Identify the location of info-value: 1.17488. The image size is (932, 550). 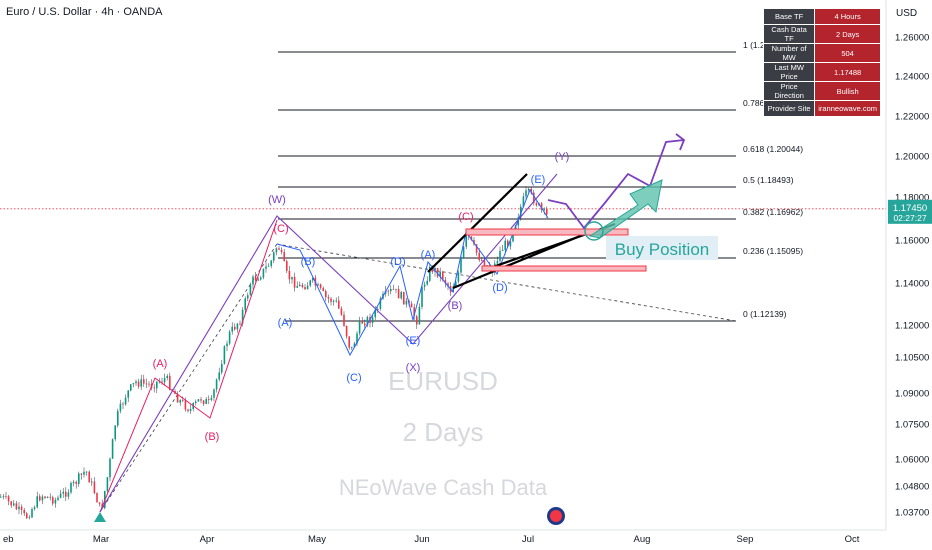
(847, 72).